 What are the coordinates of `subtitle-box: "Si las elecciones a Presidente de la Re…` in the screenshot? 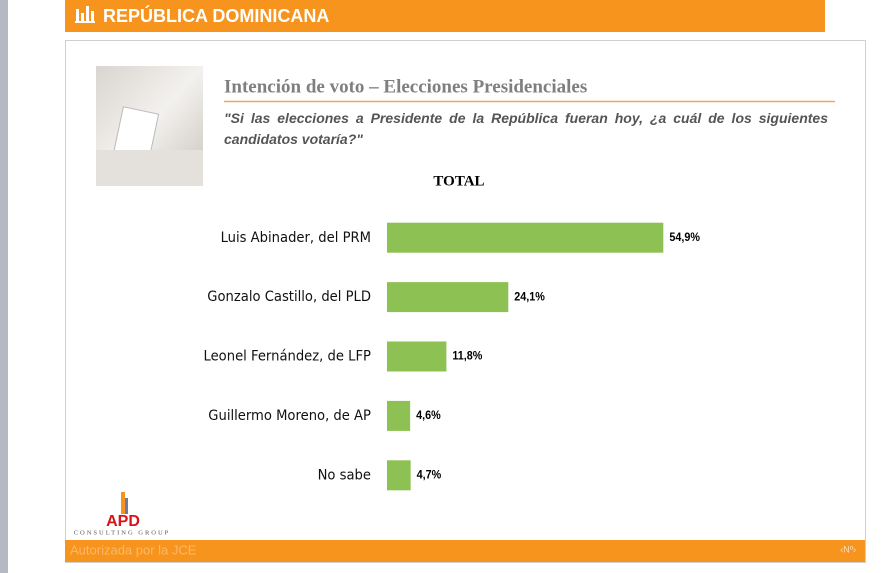 It's located at (526, 128).